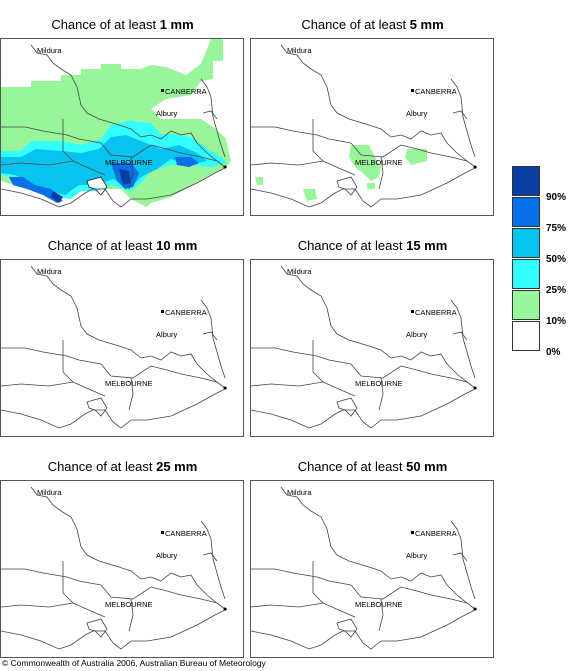 The image size is (570, 671). I want to click on legend-label-75: 75%, so click(556, 228).